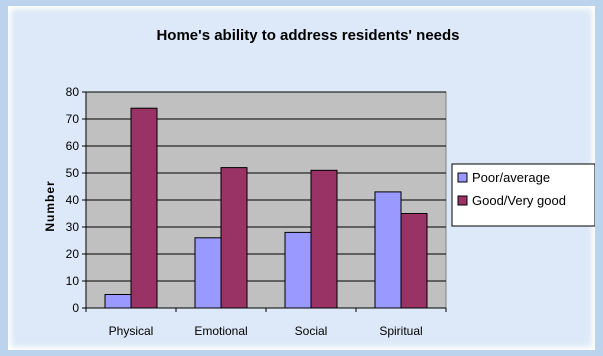  I want to click on y-tick-label: 0, so click(75, 308).